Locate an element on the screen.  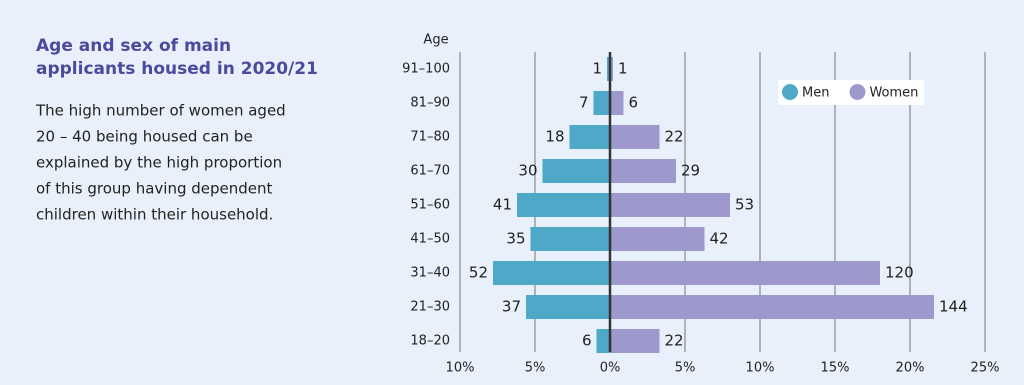
y-tick-label: 61–70 is located at coordinates (430, 171).